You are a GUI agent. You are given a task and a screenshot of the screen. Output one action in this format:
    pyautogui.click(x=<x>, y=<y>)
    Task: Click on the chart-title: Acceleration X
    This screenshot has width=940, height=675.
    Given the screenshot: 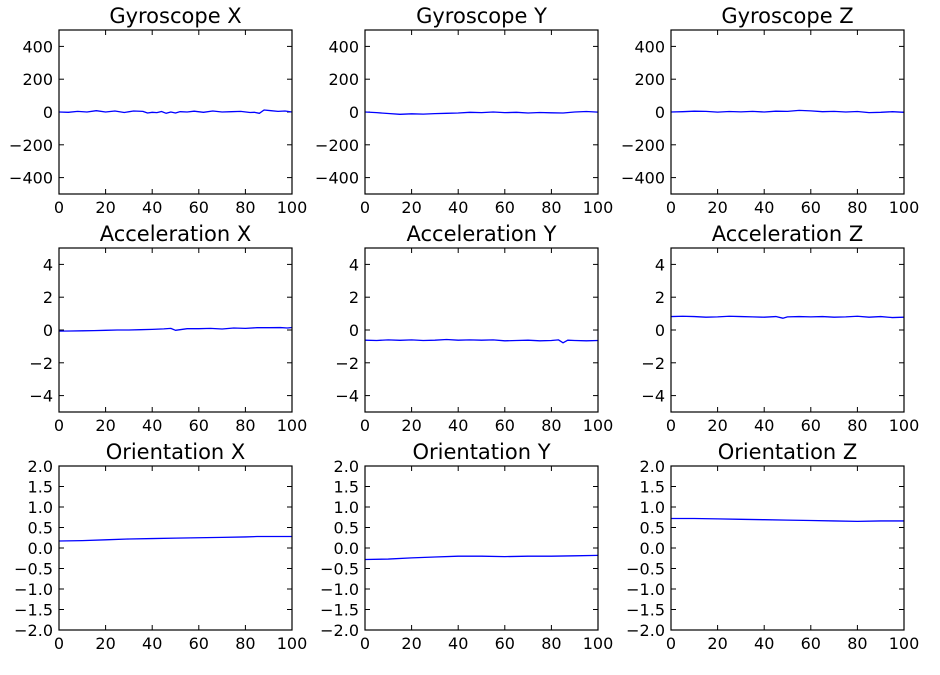 What is the action you would take?
    pyautogui.click(x=176, y=234)
    